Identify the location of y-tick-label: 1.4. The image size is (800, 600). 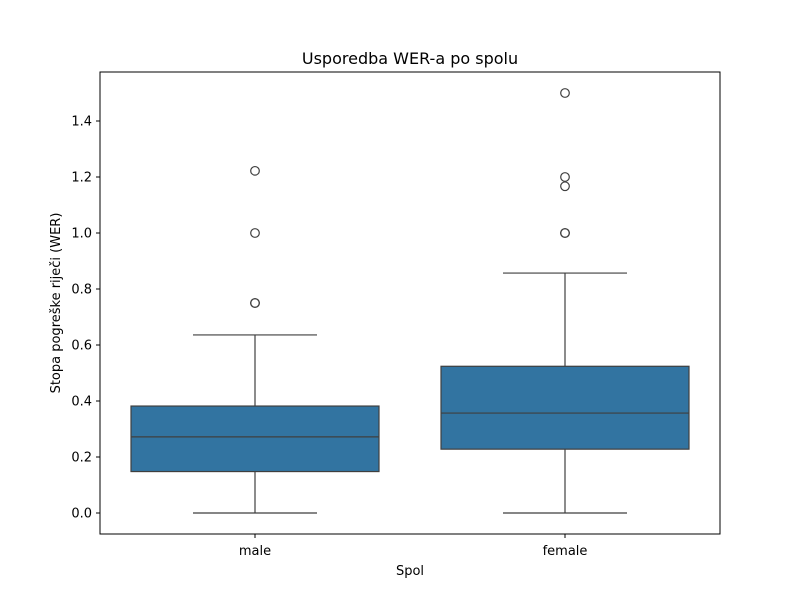
(81, 122).